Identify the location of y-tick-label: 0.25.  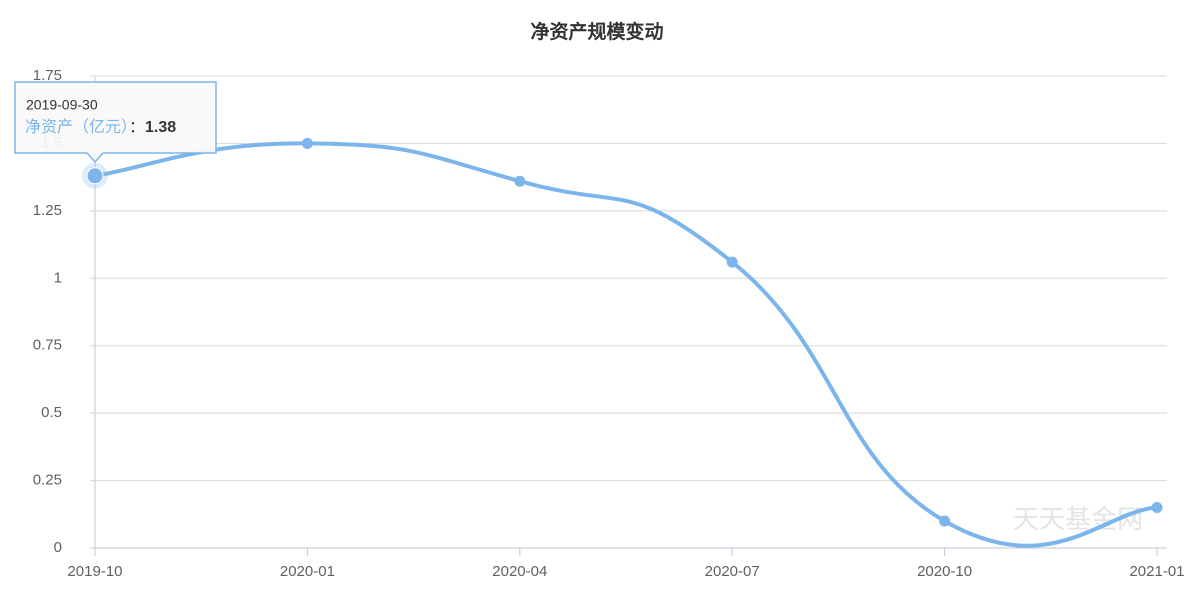
(47, 480).